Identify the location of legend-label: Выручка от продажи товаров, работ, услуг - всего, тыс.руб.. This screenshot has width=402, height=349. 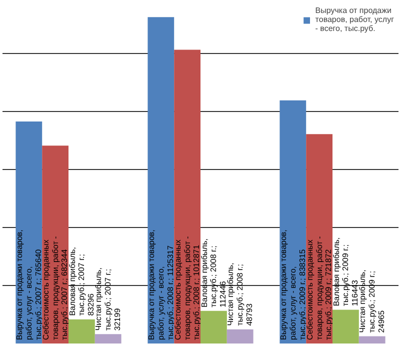
(354, 19).